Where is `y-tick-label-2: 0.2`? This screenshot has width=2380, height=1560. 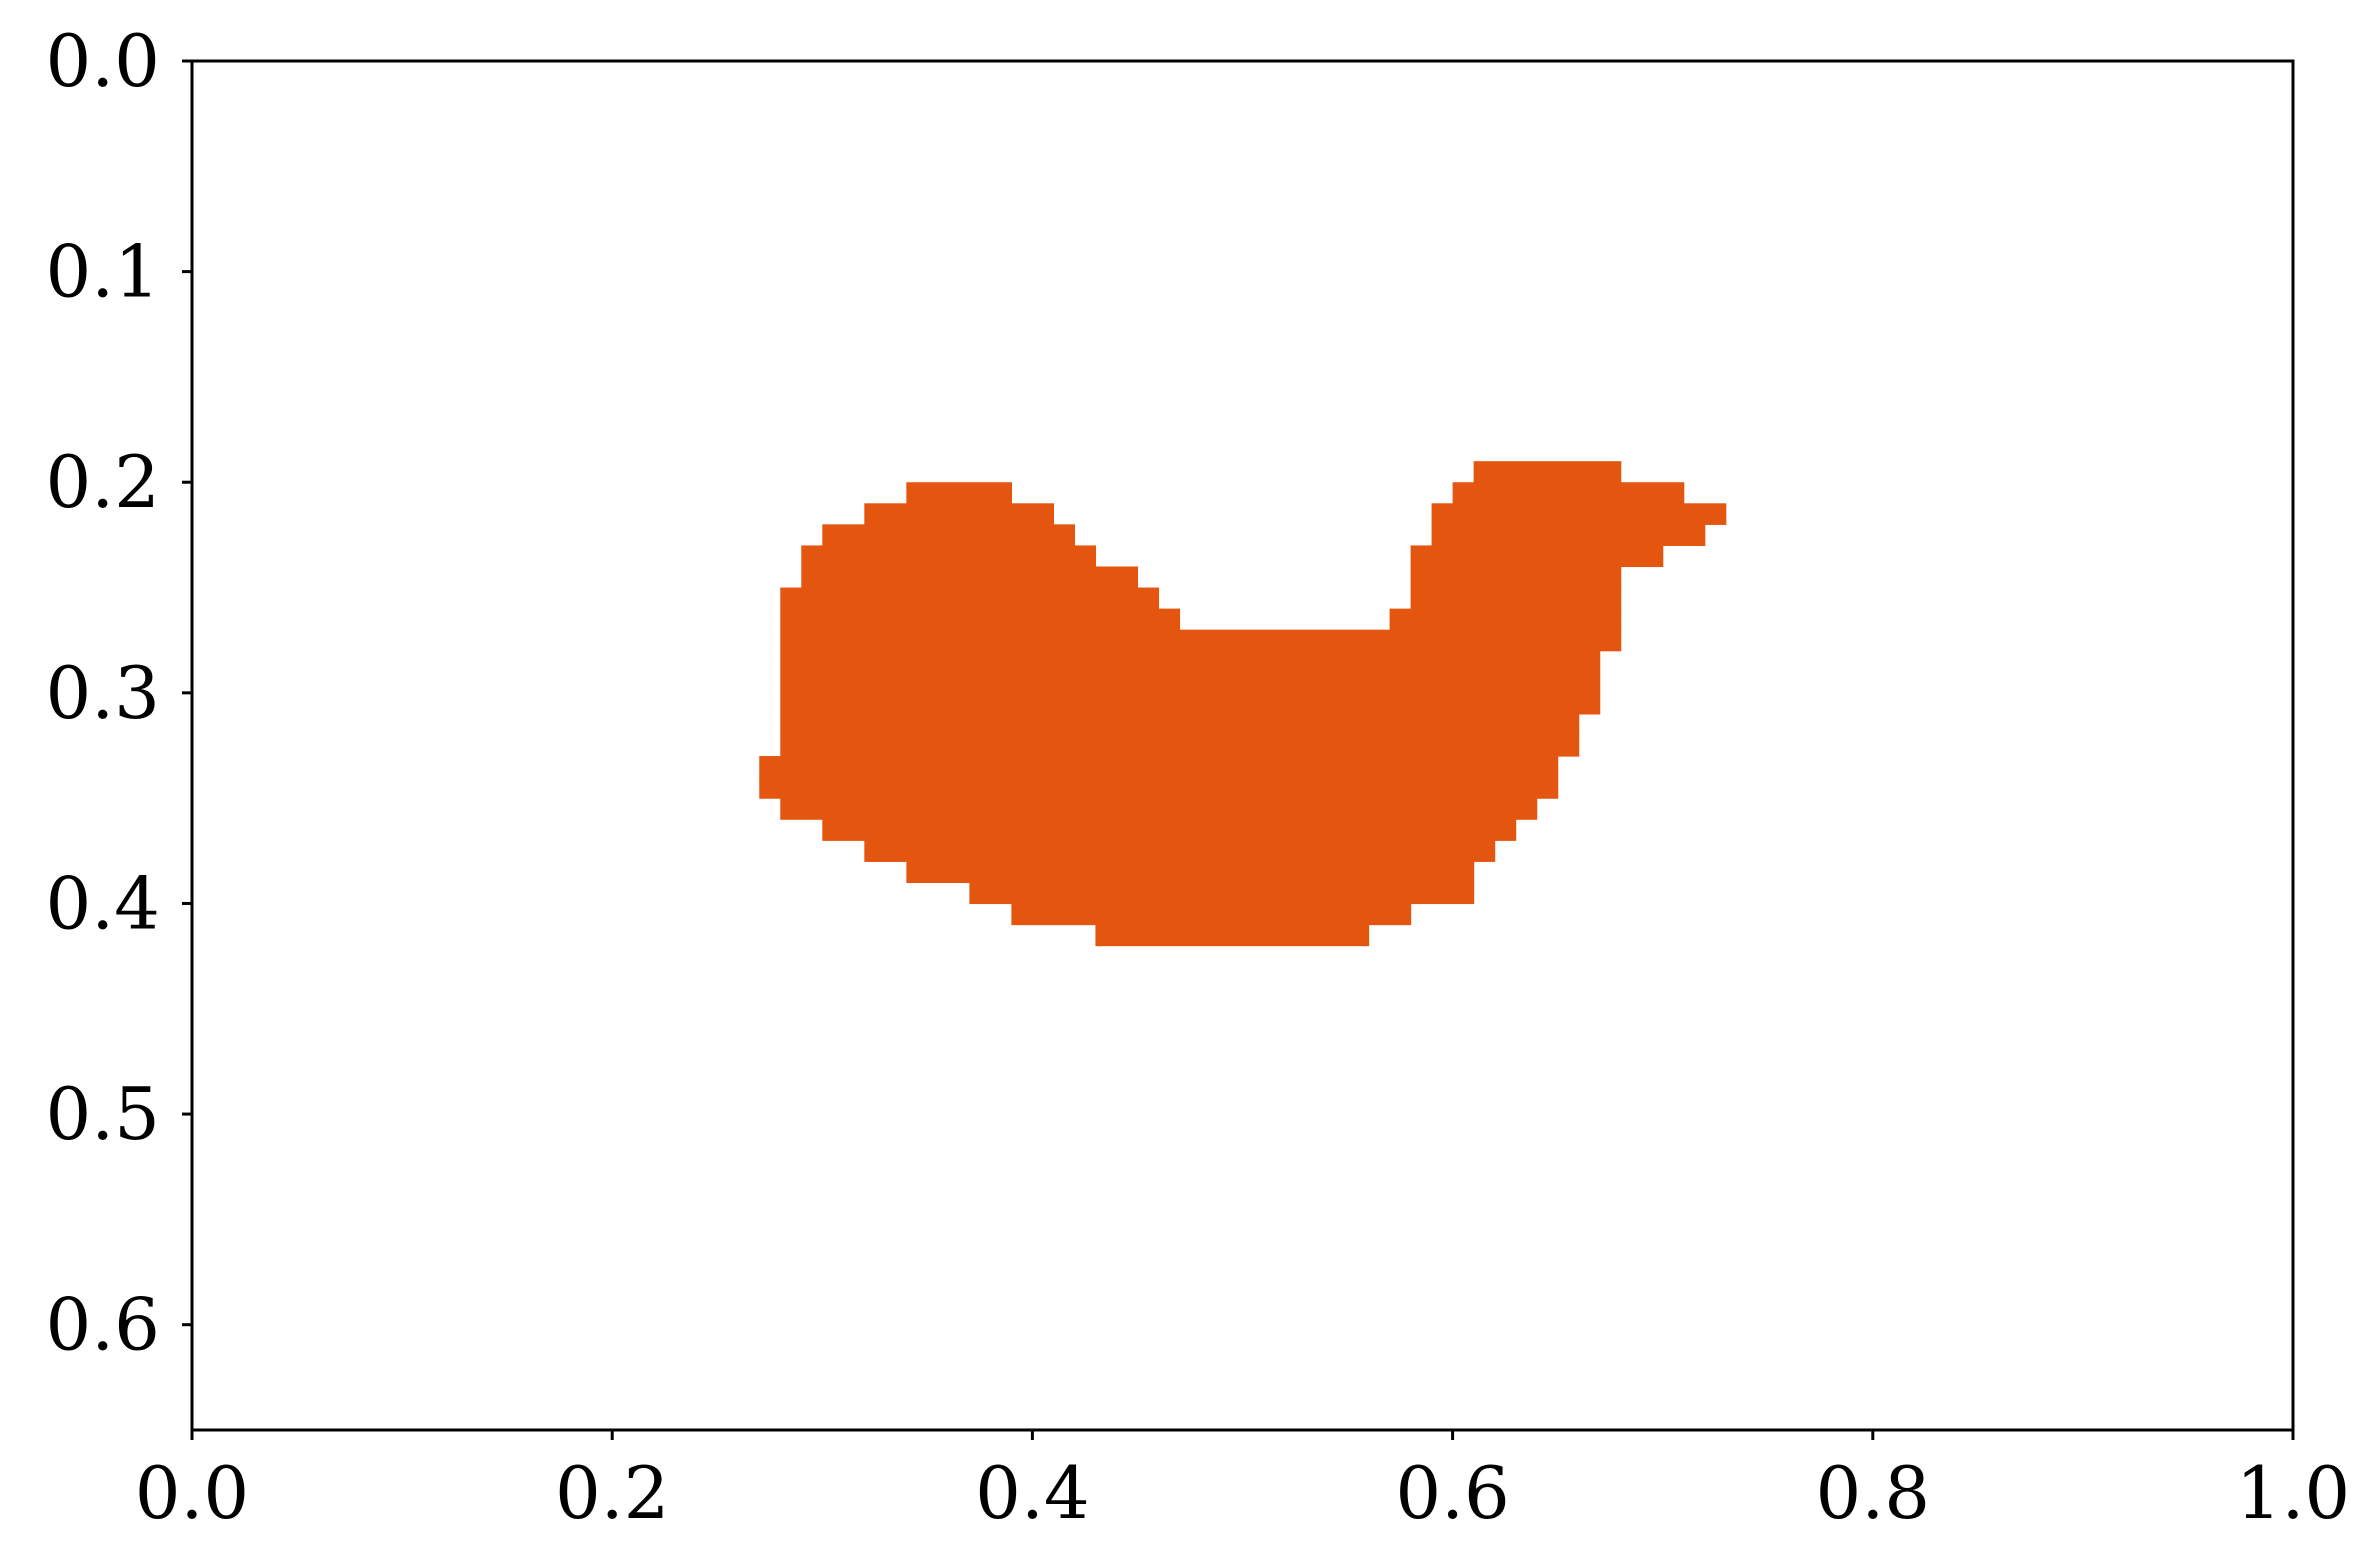 y-tick-label-2: 0.2 is located at coordinates (102, 482).